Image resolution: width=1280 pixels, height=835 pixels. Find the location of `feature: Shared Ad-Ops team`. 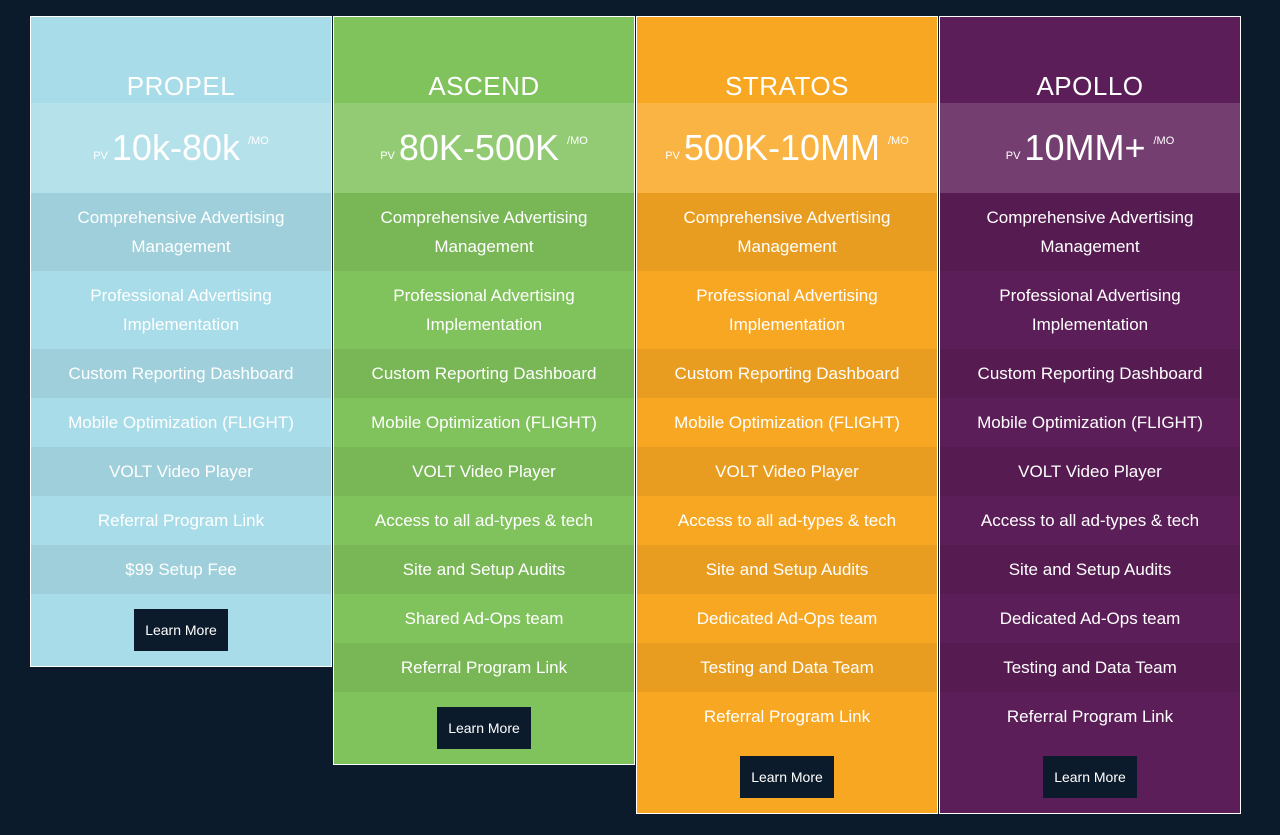

feature: Shared Ad-Ops team is located at coordinates (484, 618).